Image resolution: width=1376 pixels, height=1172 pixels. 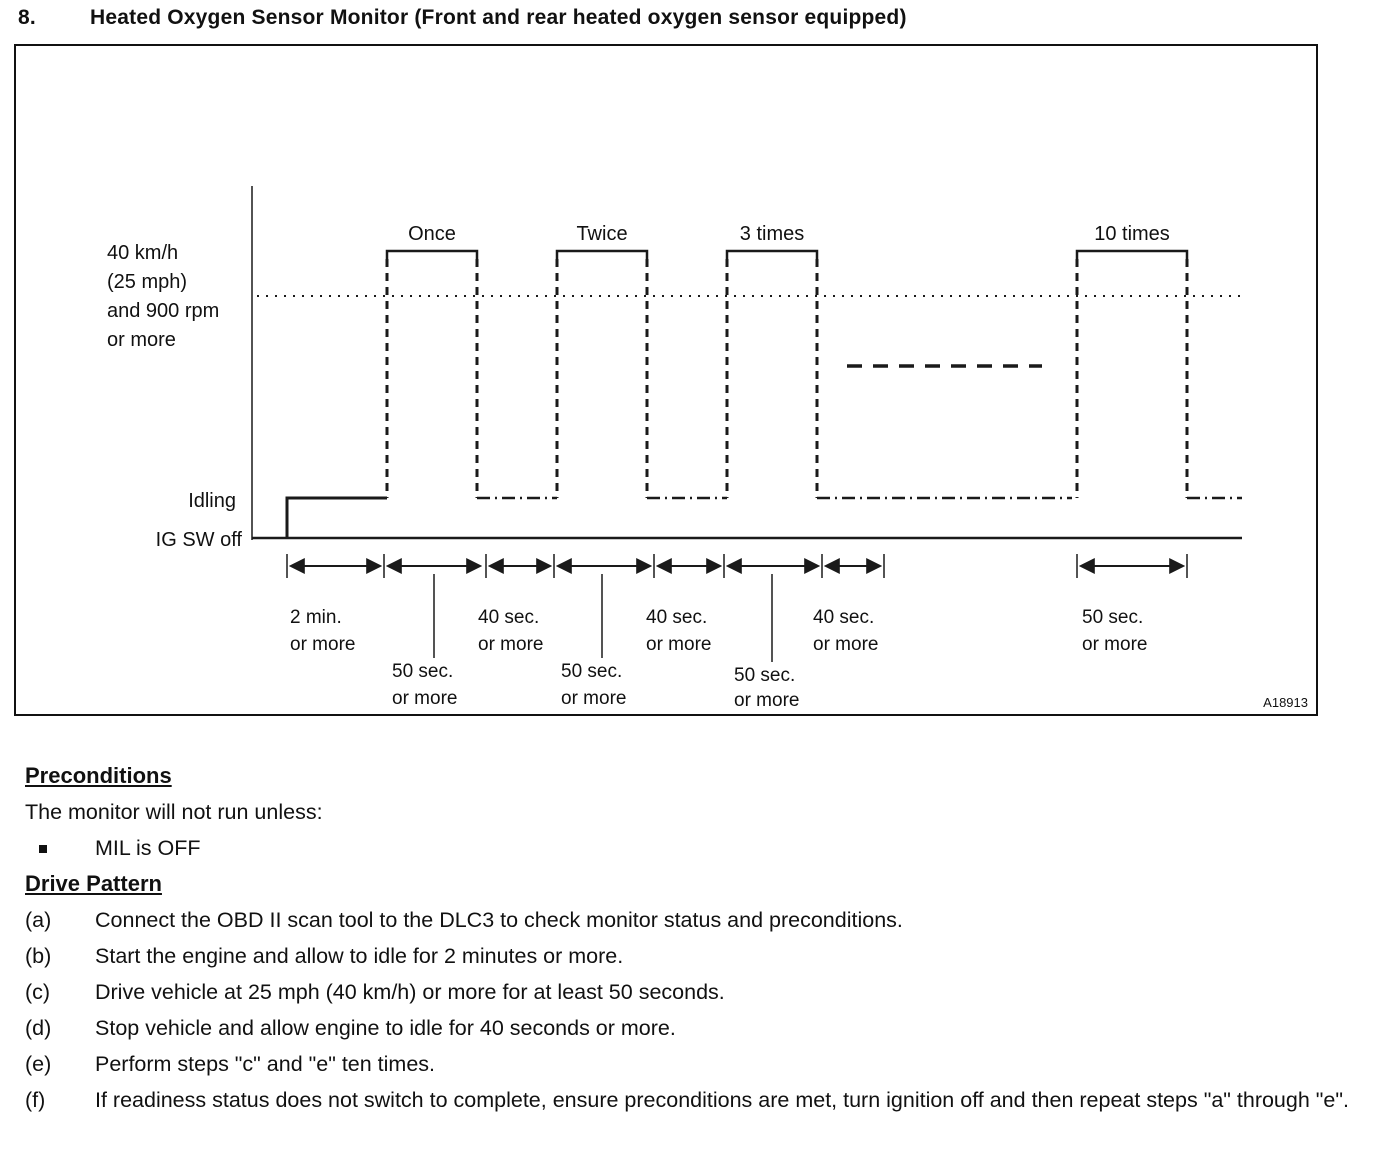 I want to click on step-label: (e), so click(x=38, y=1064).